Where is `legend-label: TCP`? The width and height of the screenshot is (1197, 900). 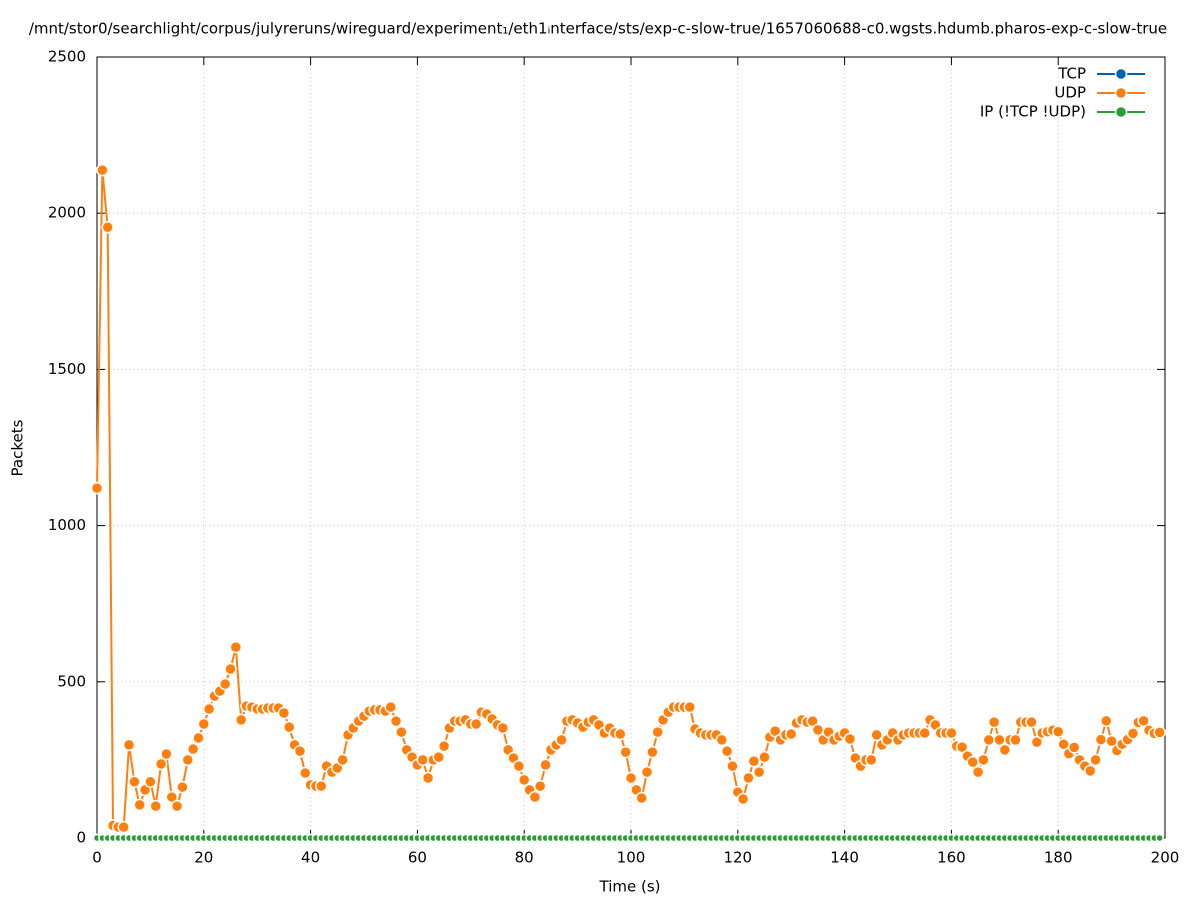
legend-label: TCP is located at coordinates (1071, 74).